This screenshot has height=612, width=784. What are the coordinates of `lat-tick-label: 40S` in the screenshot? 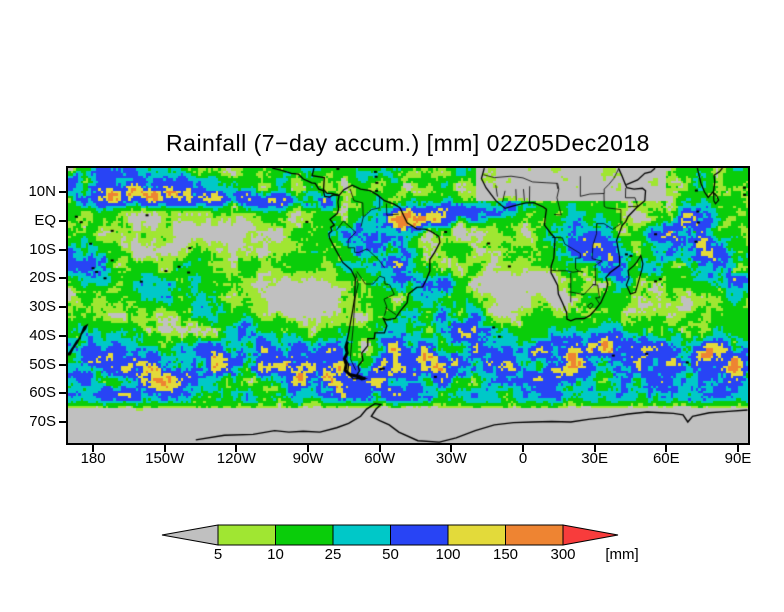 It's located at (42, 335).